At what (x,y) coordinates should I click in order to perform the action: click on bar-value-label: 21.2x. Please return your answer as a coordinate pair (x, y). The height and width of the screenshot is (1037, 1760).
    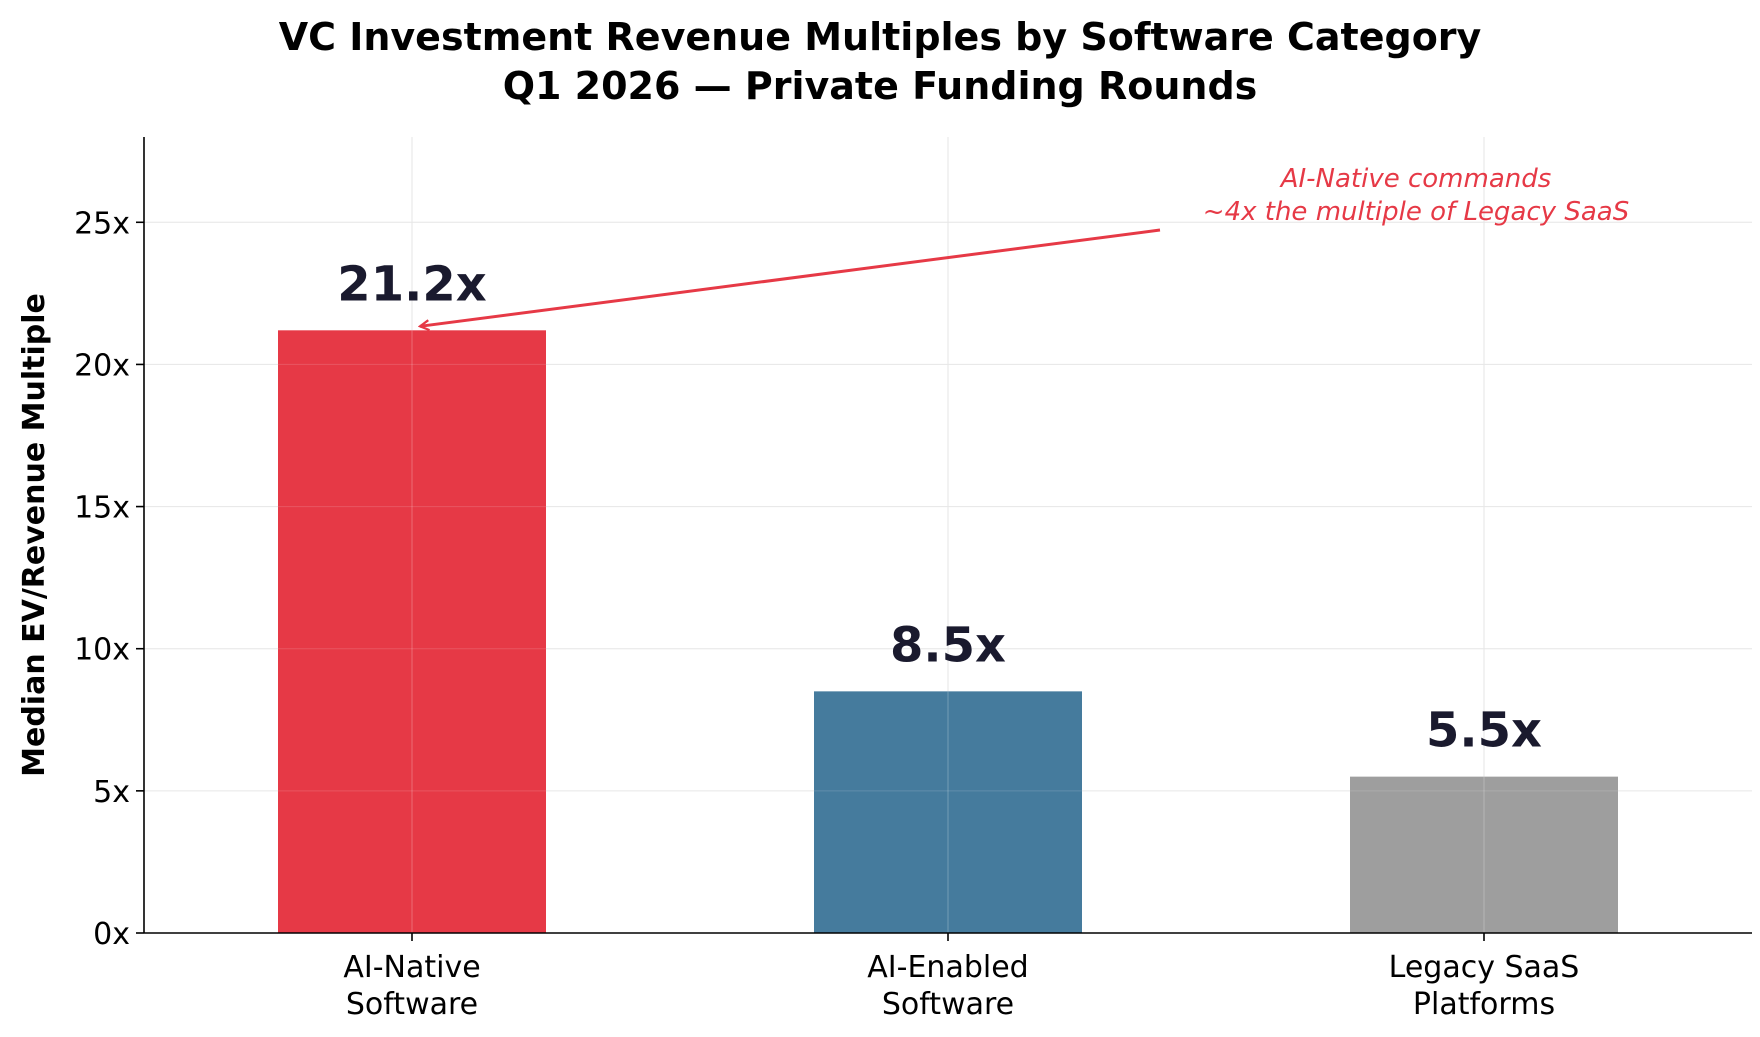
    Looking at the image, I should click on (411, 284).